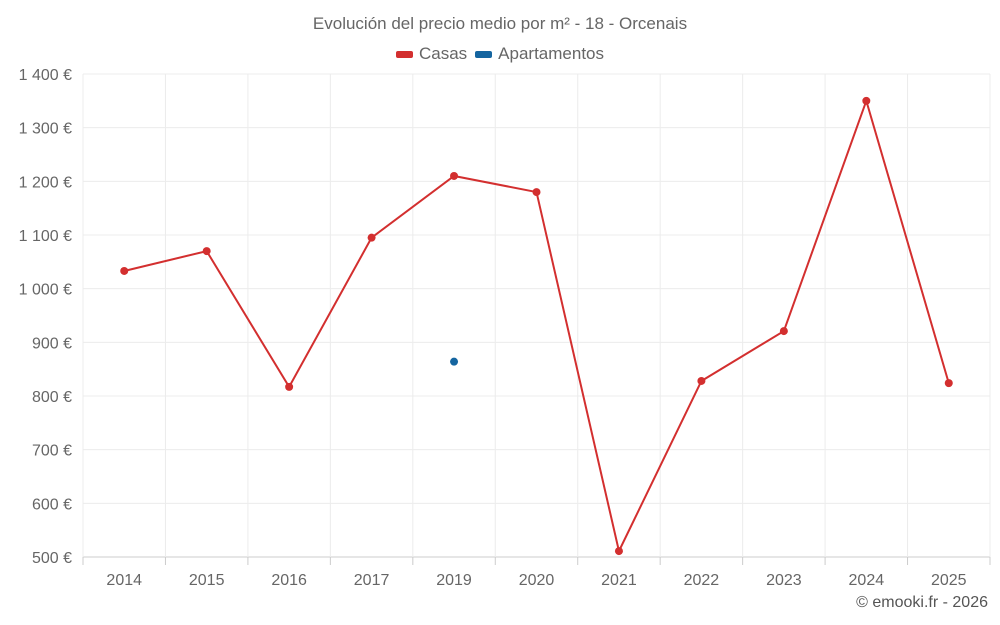 The height and width of the screenshot is (625, 1000). Describe the element at coordinates (949, 580) in the screenshot. I see `x-tick-label: 2025` at that location.